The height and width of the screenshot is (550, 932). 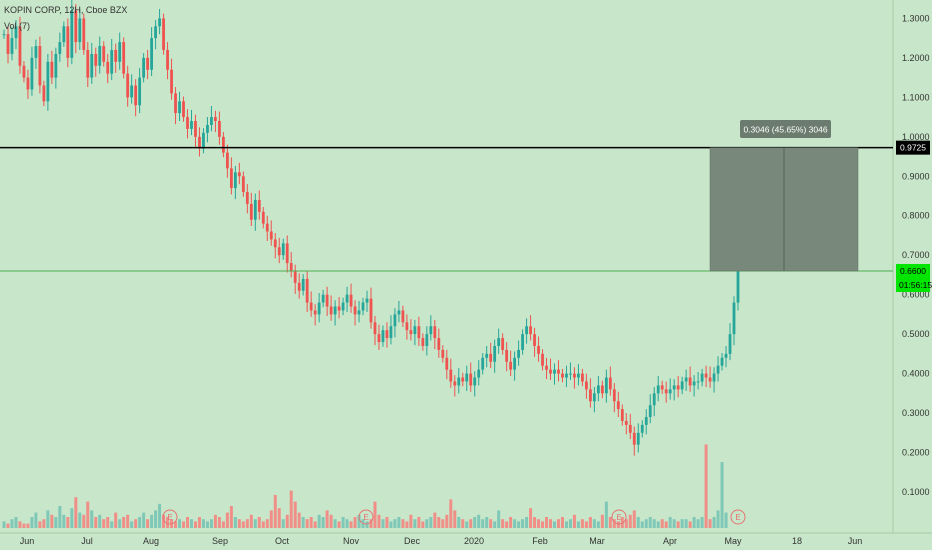 I want to click on time-tick-label: Jun, so click(x=855, y=541).